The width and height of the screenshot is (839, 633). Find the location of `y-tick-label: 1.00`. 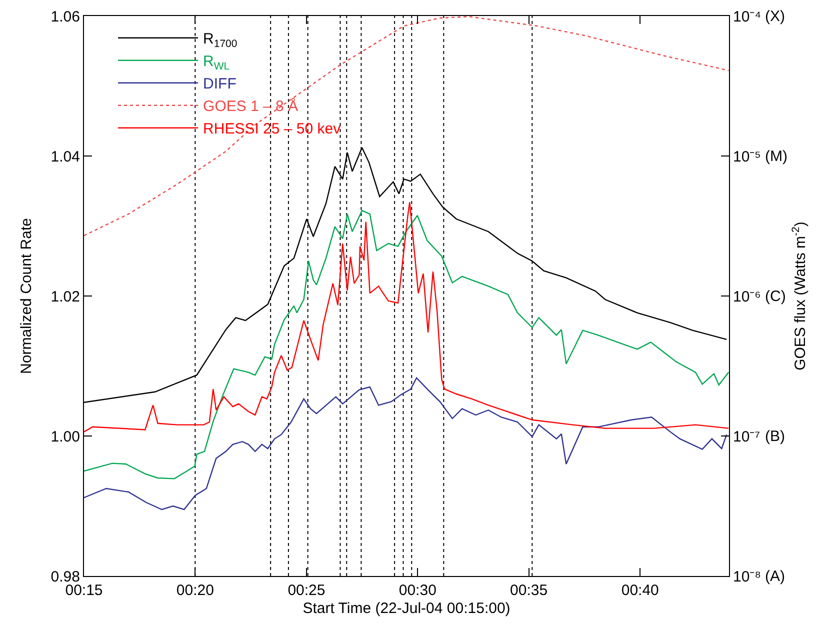

y-tick-label: 1.00 is located at coordinates (65, 437).